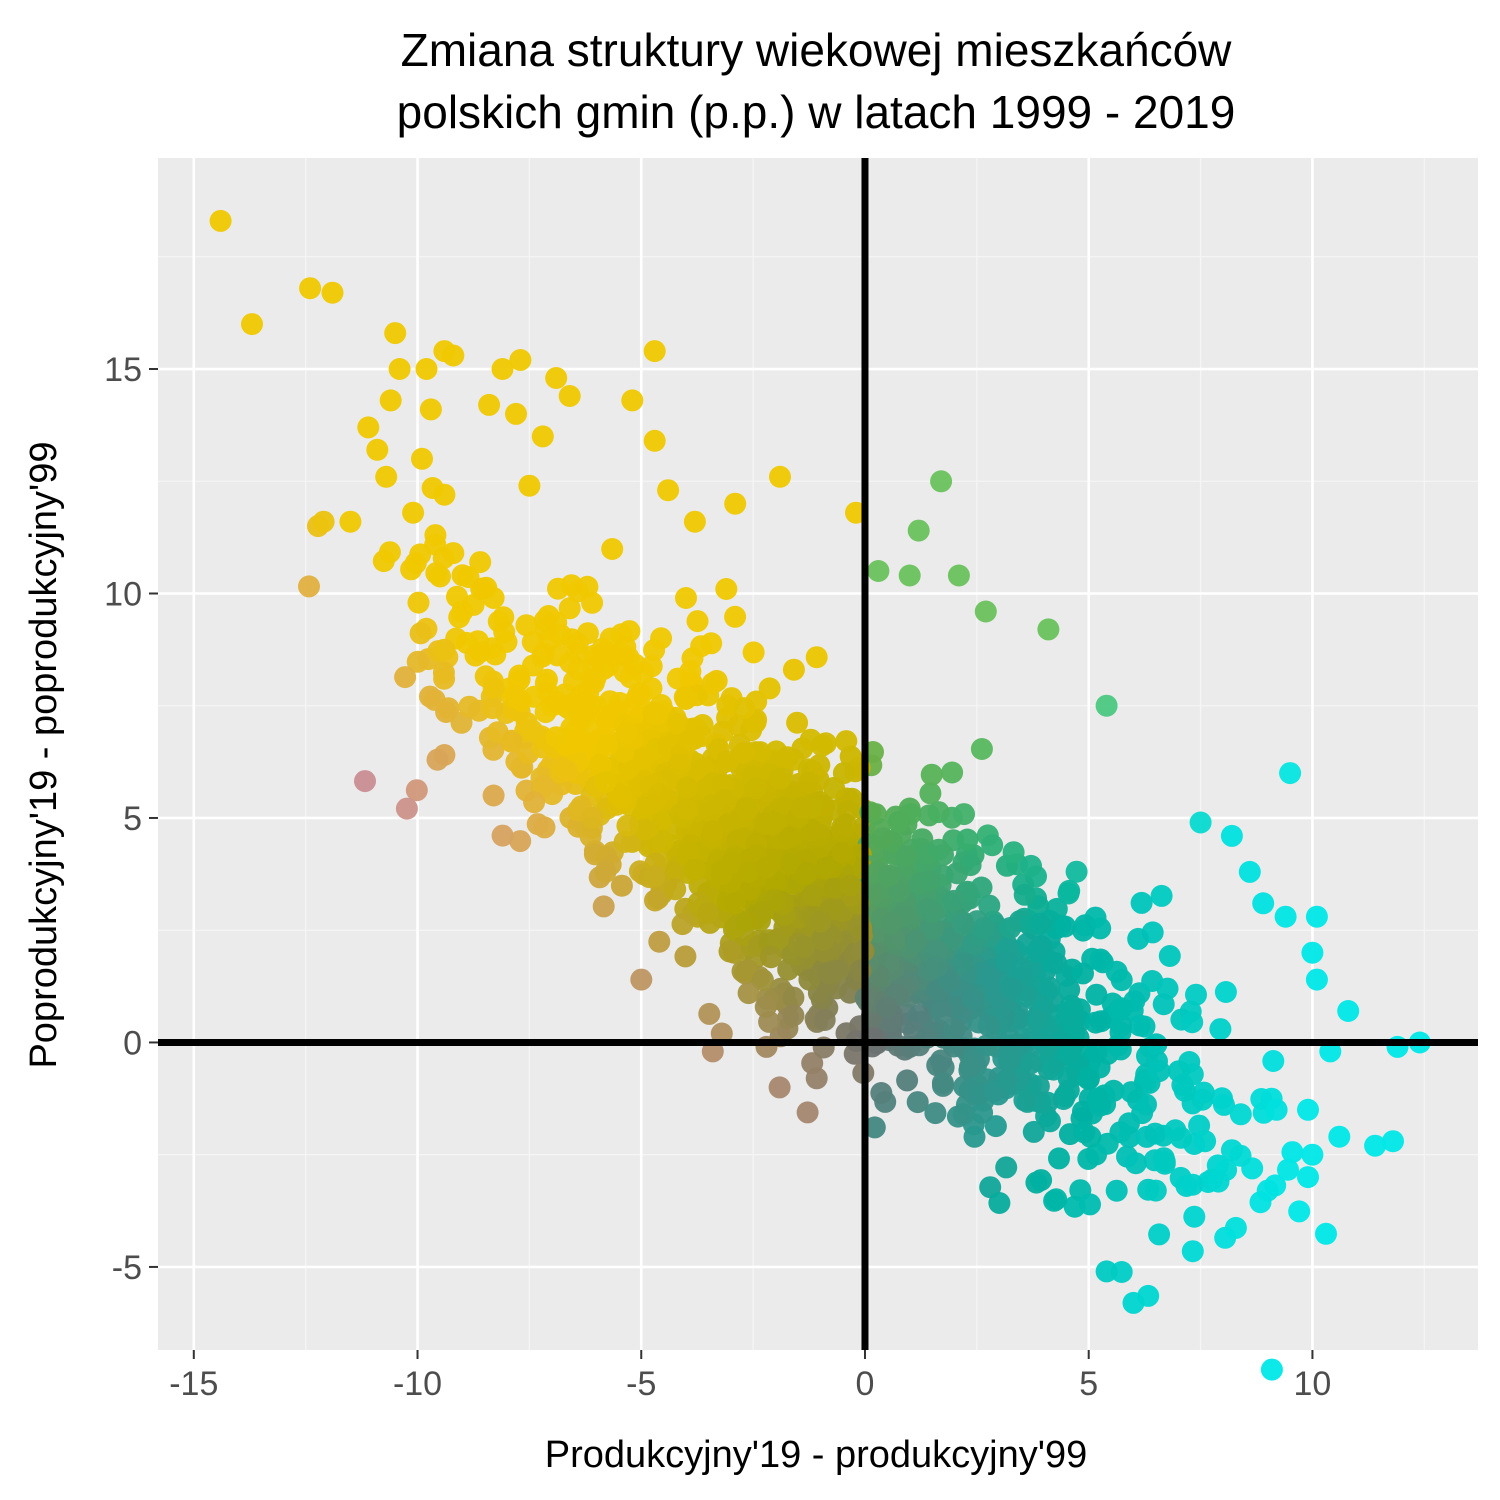 This screenshot has width=1500, height=1500. Describe the element at coordinates (123, 370) in the screenshot. I see `y-tick-label: 15` at that location.